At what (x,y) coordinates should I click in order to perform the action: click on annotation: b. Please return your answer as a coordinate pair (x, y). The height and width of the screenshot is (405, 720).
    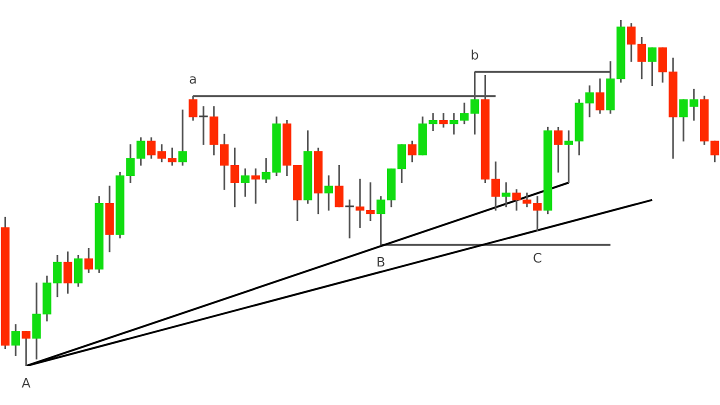
    Looking at the image, I should click on (474, 56).